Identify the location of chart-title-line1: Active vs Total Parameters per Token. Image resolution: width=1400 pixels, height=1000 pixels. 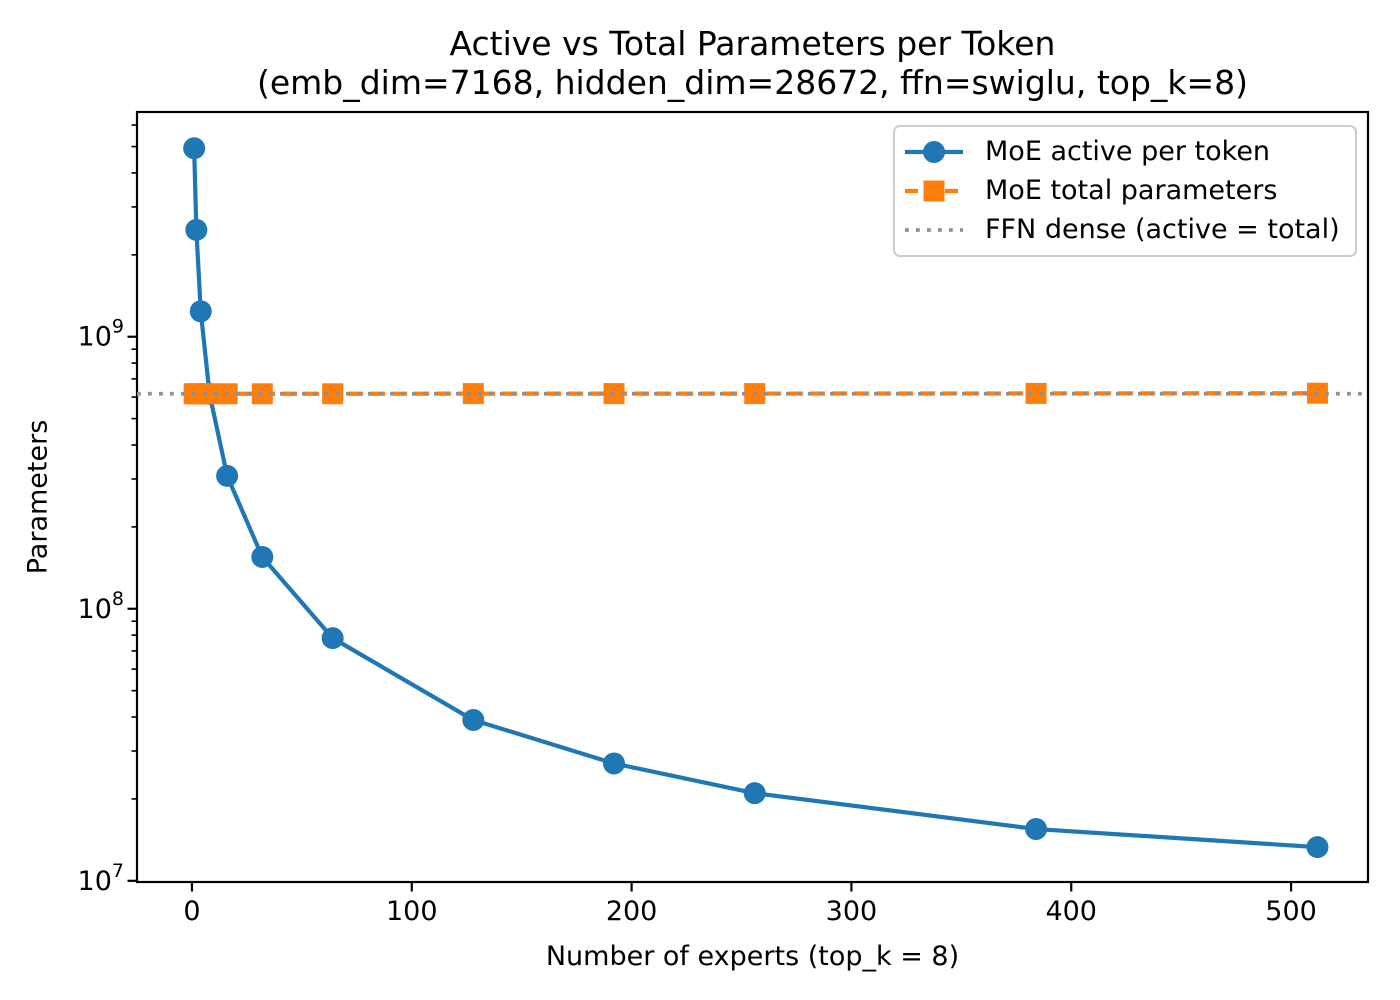
(752, 43).